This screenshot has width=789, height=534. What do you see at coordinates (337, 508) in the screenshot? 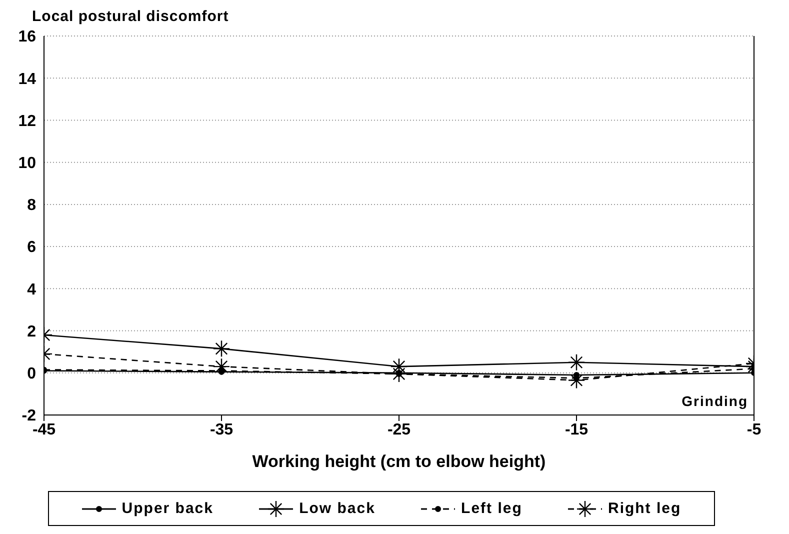
I see `legend-label: Low back` at bounding box center [337, 508].